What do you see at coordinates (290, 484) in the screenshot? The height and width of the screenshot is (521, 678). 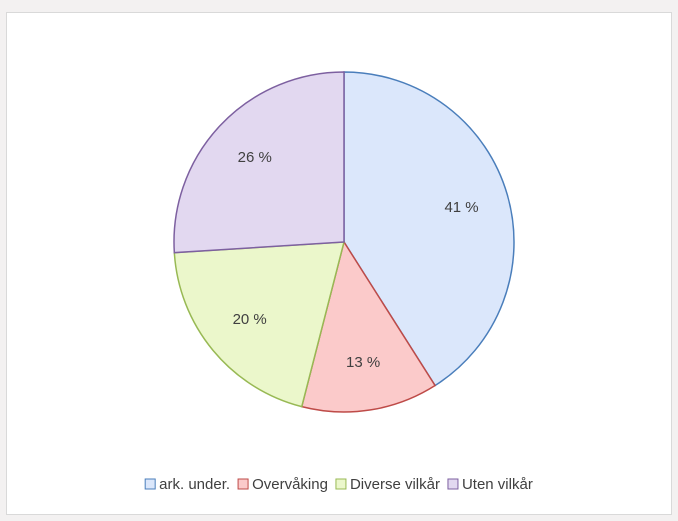 I see `legend-label: Overvåking` at bounding box center [290, 484].